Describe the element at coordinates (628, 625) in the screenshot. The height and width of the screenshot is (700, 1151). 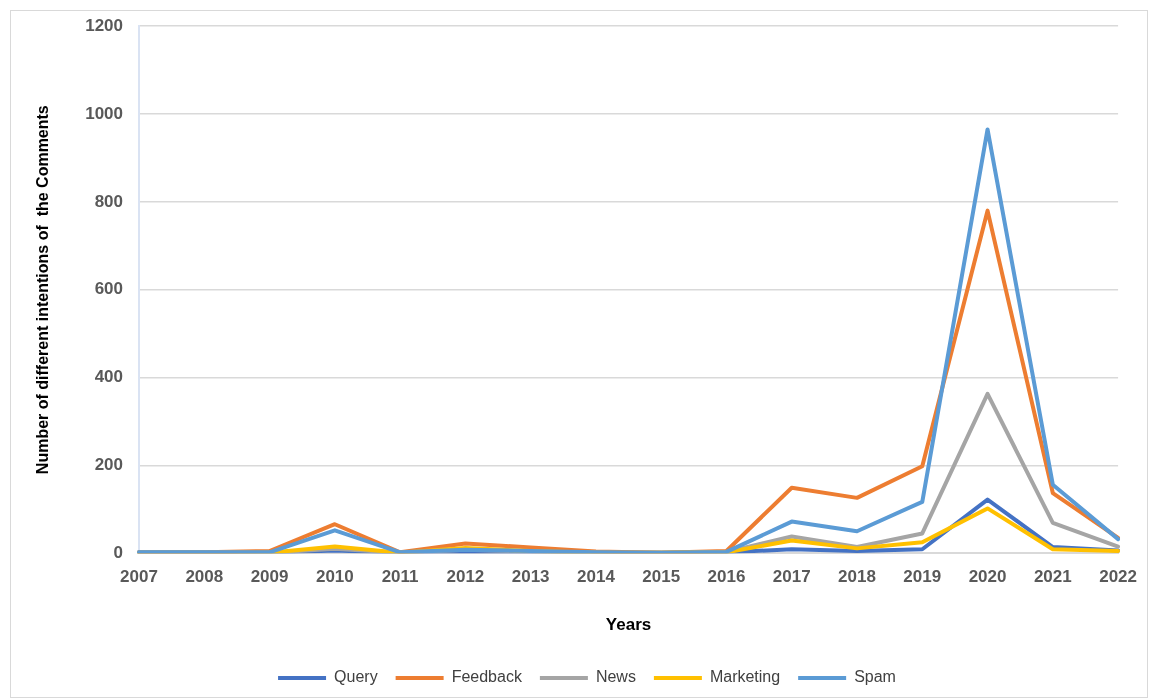
I see `x-axis-title: Years` at that location.